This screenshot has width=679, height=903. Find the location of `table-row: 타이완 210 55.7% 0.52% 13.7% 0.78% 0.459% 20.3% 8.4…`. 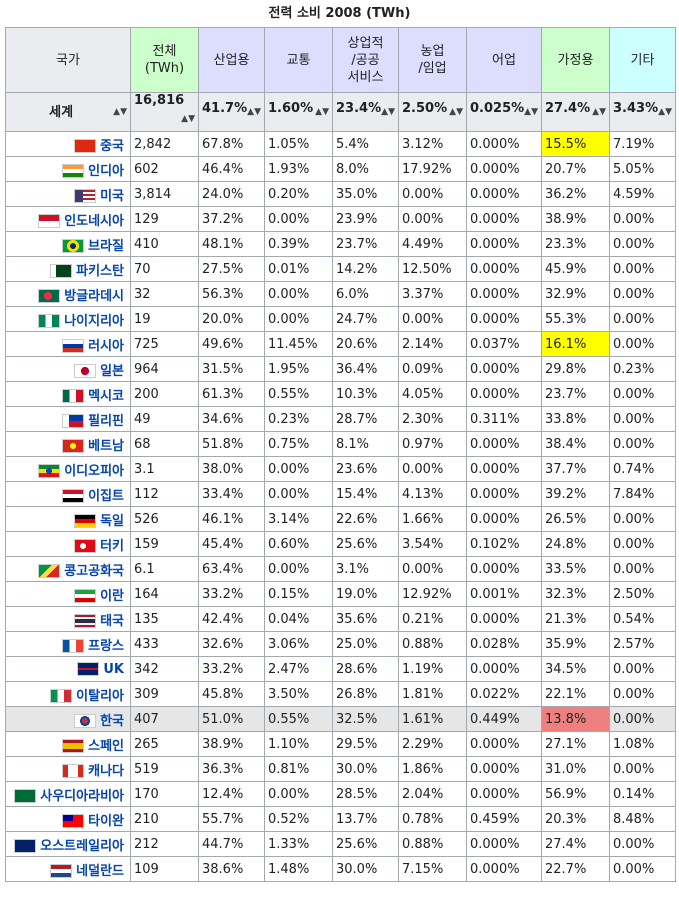

table-row: 타이완 210 55.7% 0.52% 13.7% 0.78% 0.459% 20.3% 8.4… is located at coordinates (340, 819).